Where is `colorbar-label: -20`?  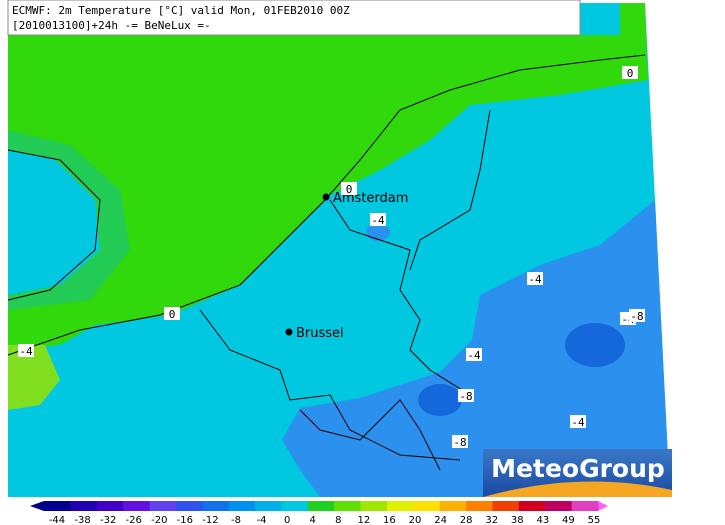 colorbar-label: -20 is located at coordinates (159, 520).